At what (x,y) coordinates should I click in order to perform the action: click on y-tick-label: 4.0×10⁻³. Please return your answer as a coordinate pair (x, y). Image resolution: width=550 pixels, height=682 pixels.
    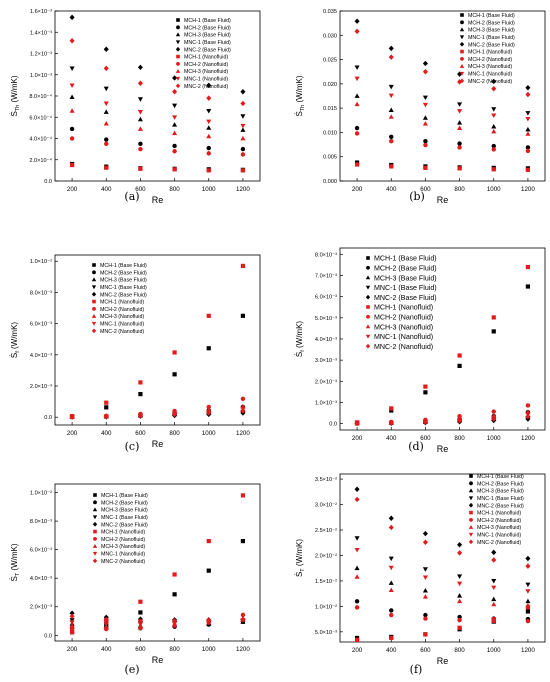
    Looking at the image, I should click on (326, 340).